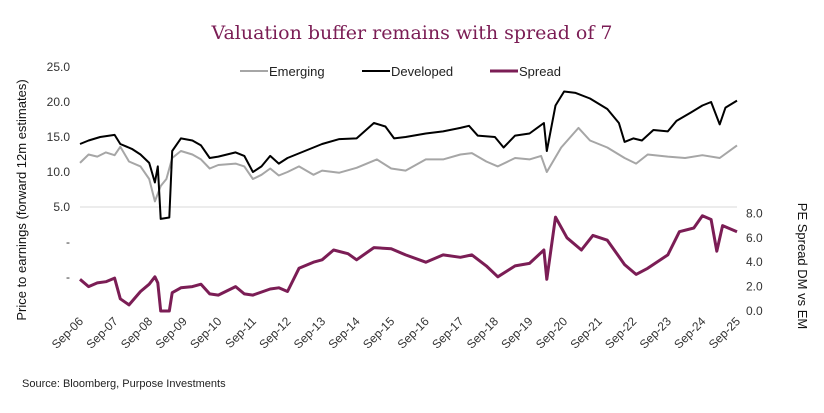 This screenshot has width=824, height=413. Describe the element at coordinates (447, 332) in the screenshot. I see `x-tick-label: Sep-17` at that location.